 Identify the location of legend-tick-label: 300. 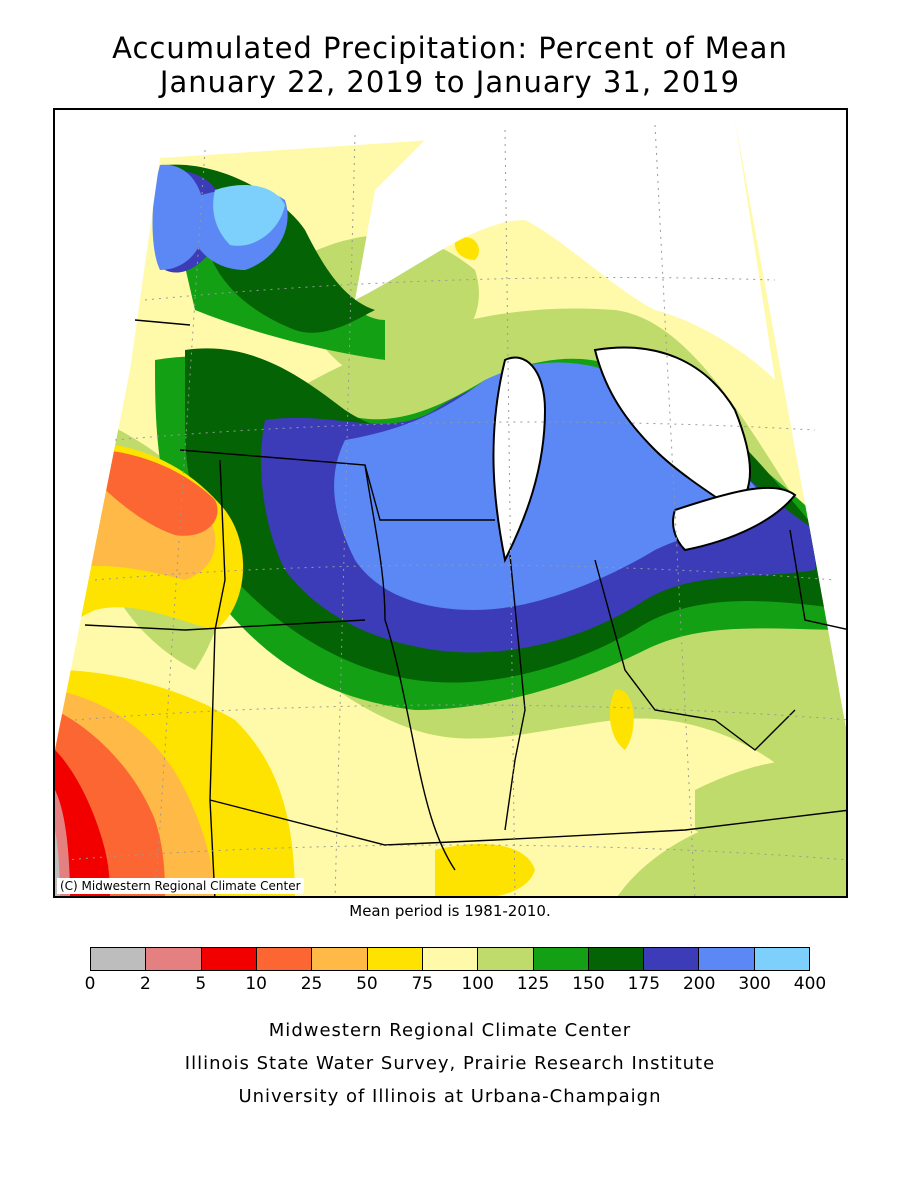
(754, 984).